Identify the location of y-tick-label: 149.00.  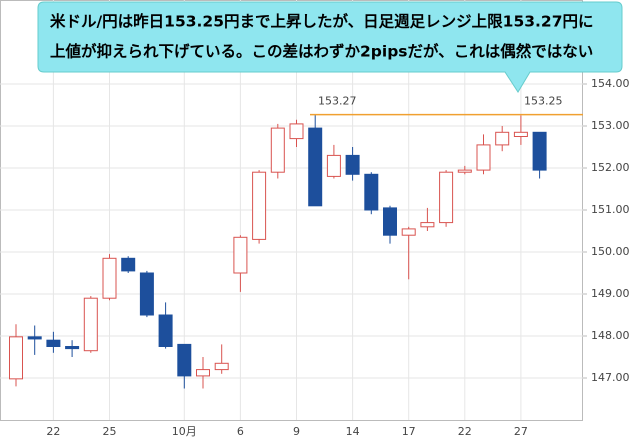
(610, 293).